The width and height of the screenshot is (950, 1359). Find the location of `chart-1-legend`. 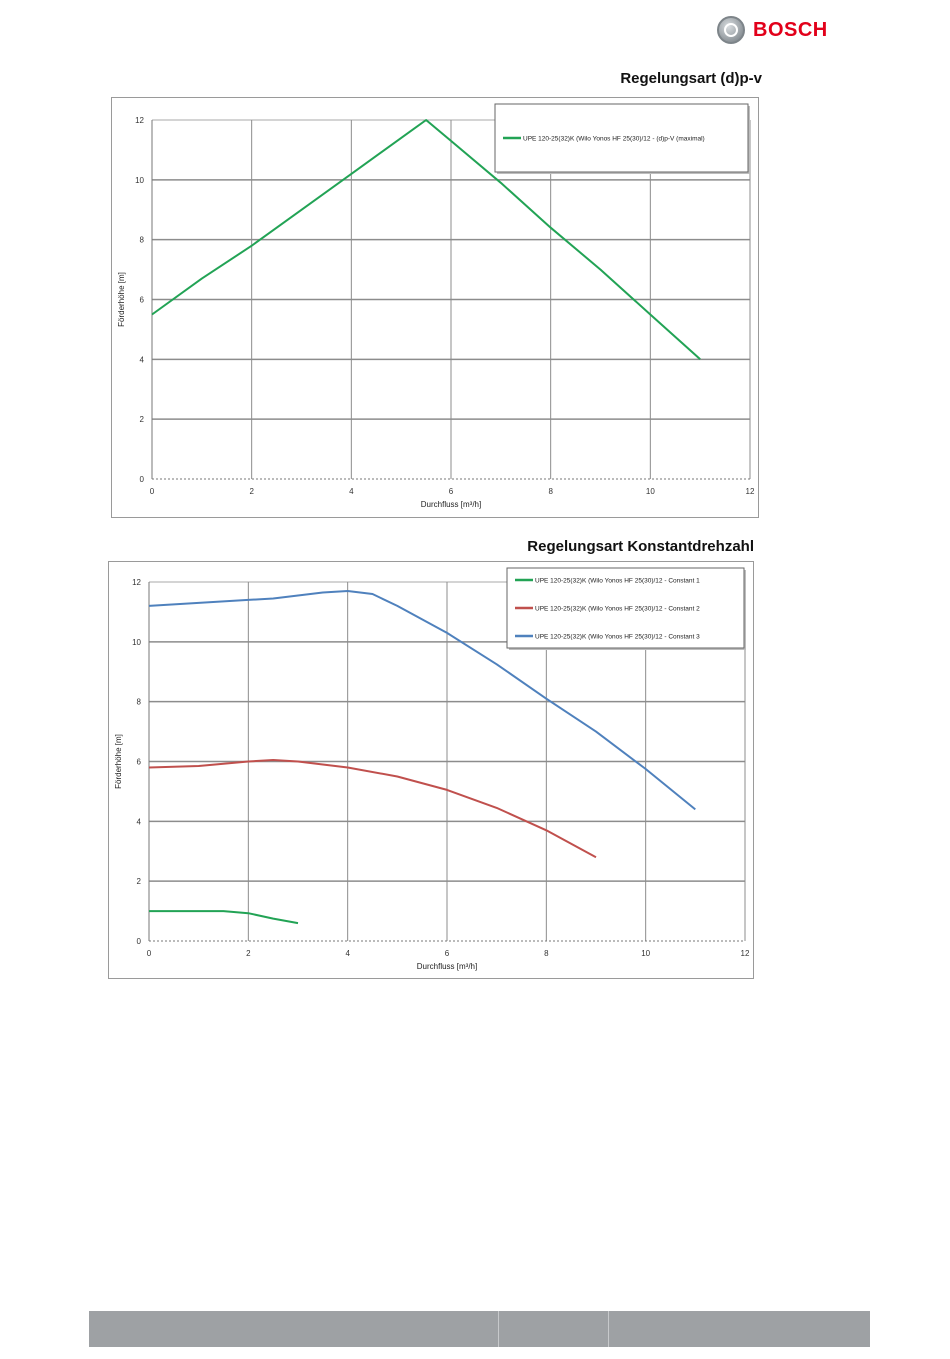

chart-1-legend is located at coordinates (621, 138).